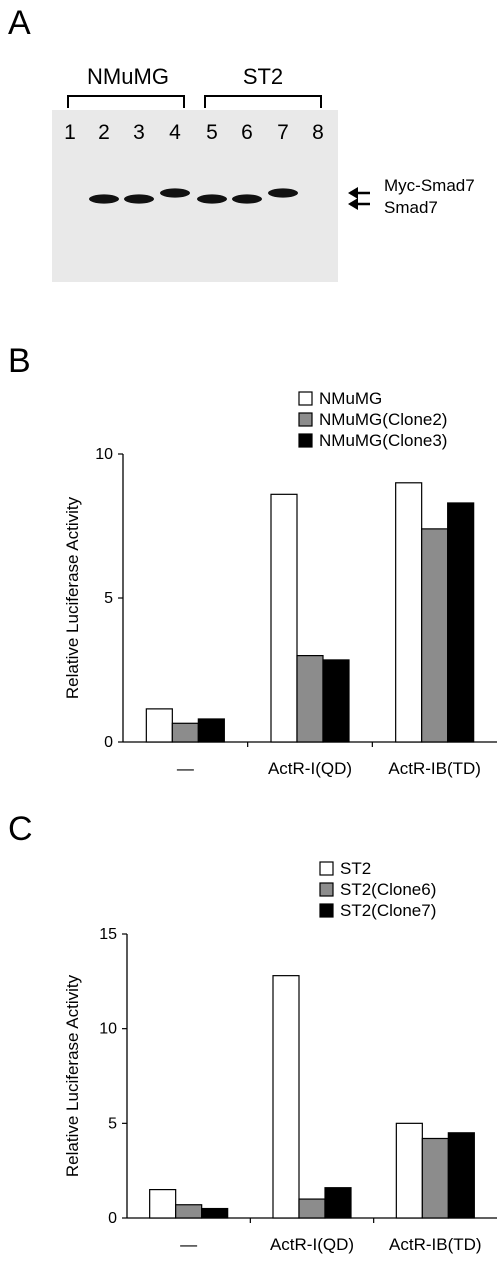 The image size is (500, 1280). What do you see at coordinates (383, 440) in the screenshot?
I see `legend-label: NMuMG(Clone3)` at bounding box center [383, 440].